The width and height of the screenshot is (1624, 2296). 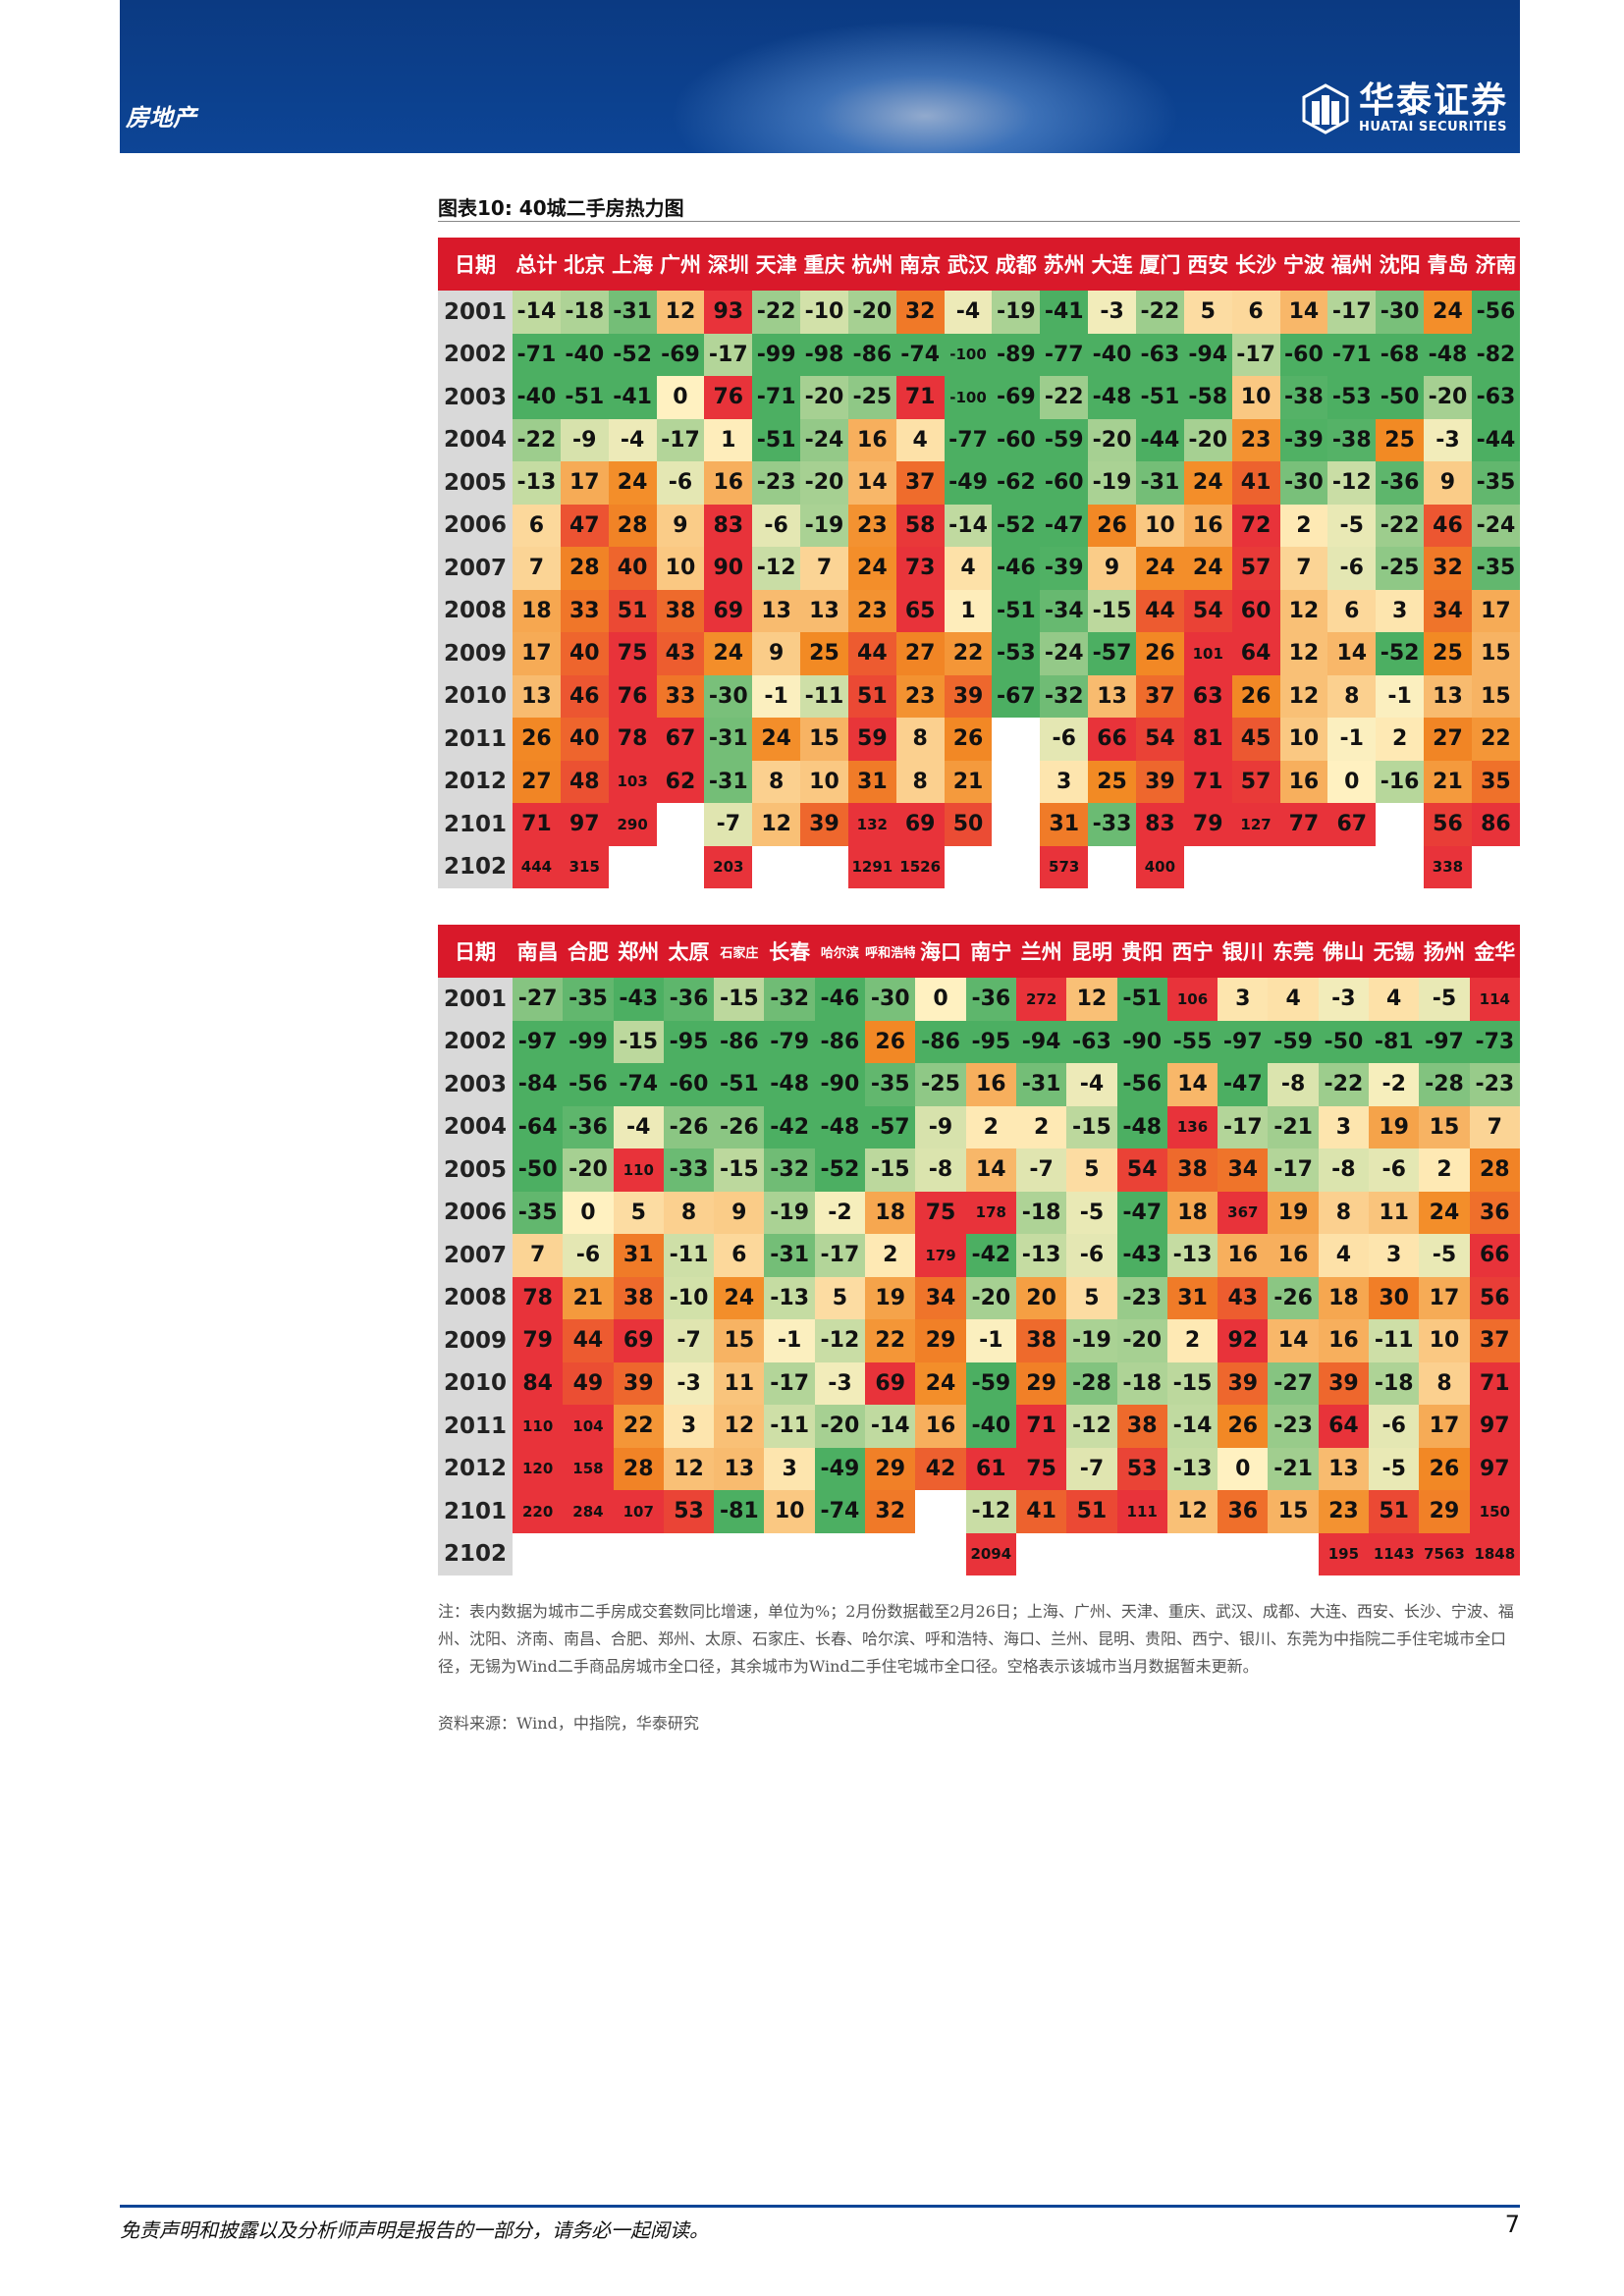 I want to click on heatmap-cell: -48, so click(x=1112, y=397).